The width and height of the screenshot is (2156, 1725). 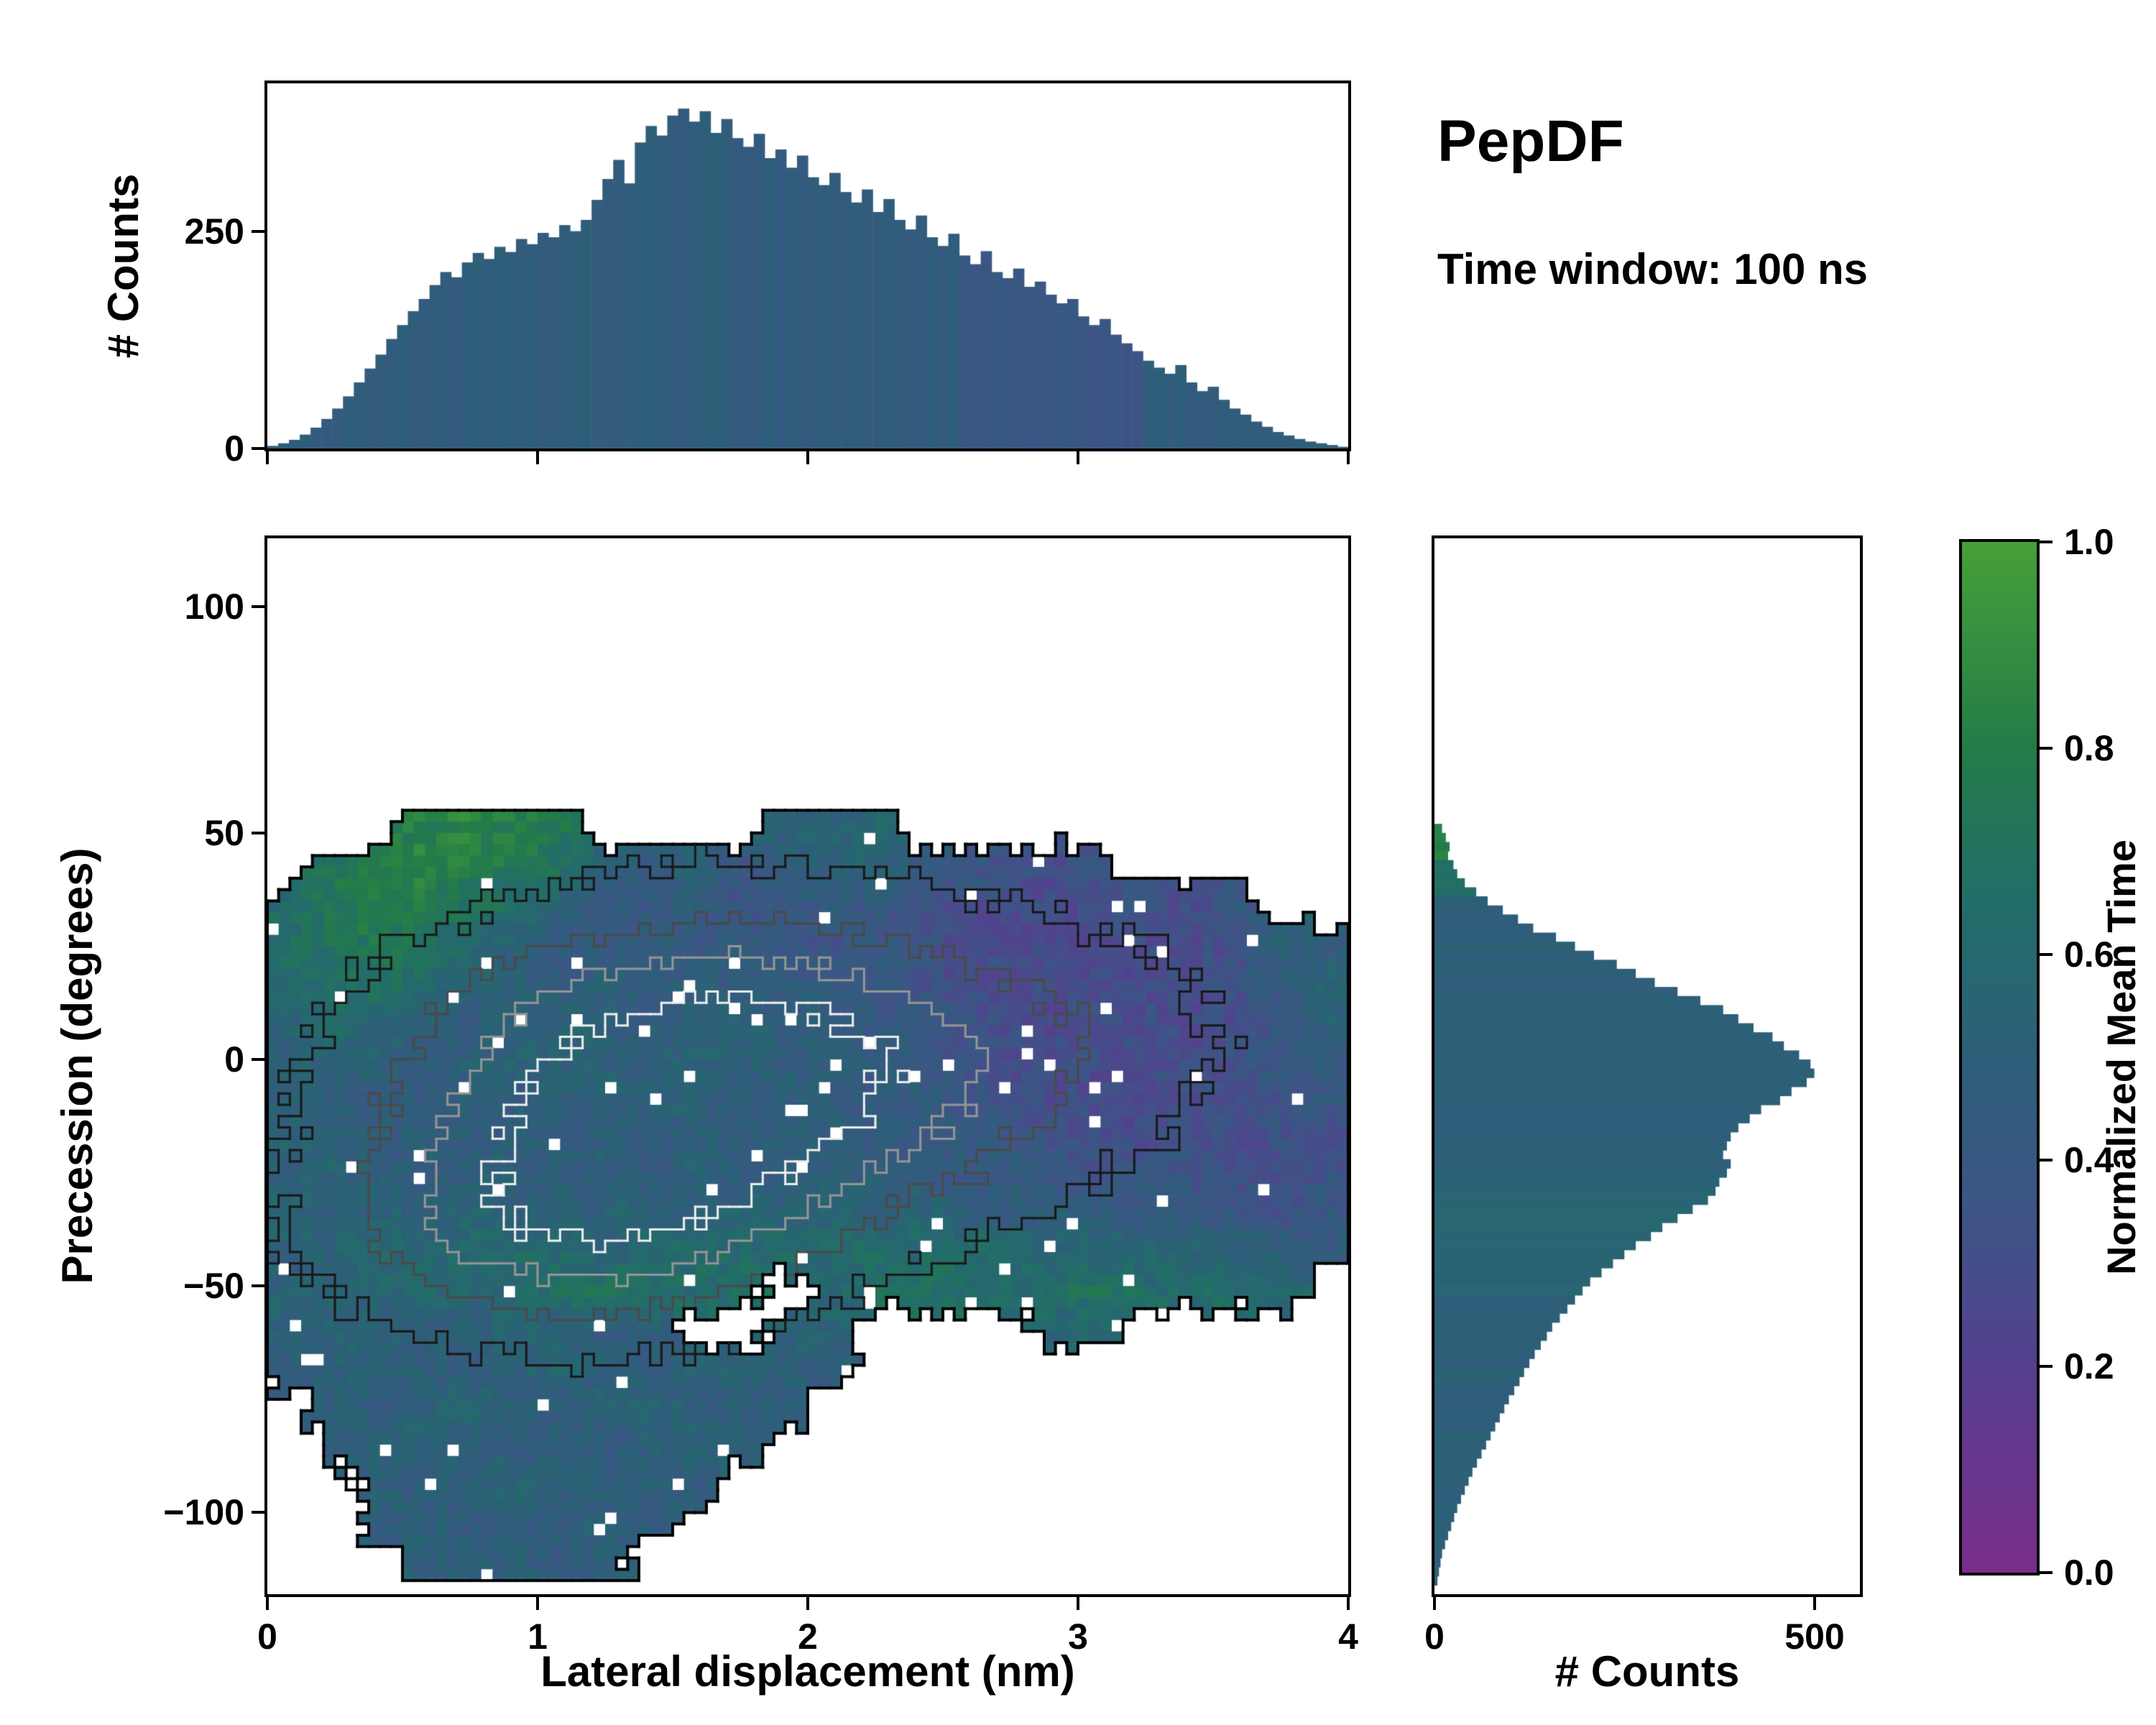 I want to click on colorbar-tick-0.8: 0.8, so click(x=2089, y=748).